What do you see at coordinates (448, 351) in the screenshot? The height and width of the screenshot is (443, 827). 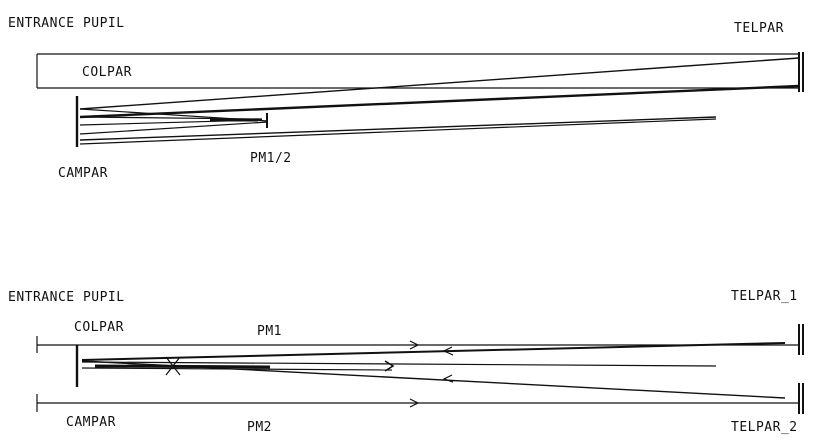 I see `bottom-ray-1-arrow` at bounding box center [448, 351].